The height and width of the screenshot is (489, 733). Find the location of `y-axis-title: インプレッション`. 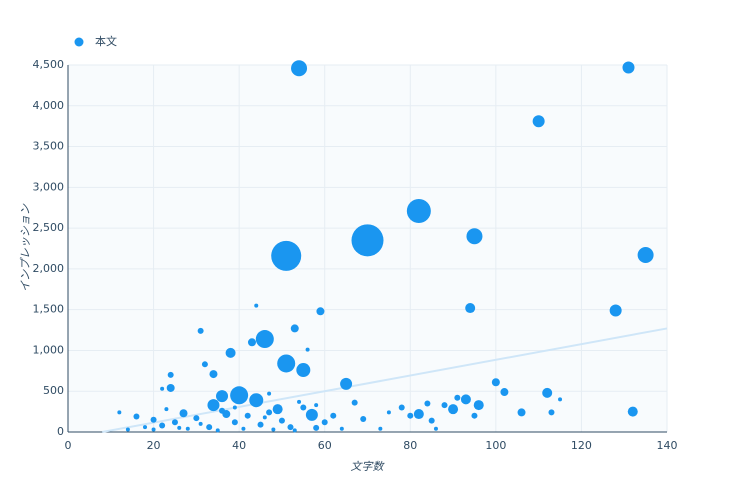

y-axis-title: インプレッション is located at coordinates (25, 247).